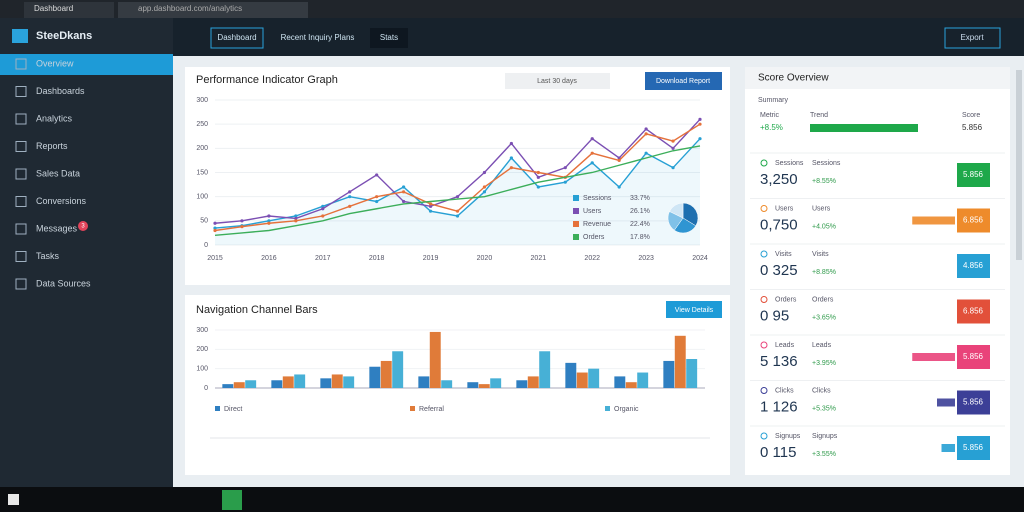 The width and height of the screenshot is (1024, 512). What do you see at coordinates (646, 258) in the screenshot?
I see `x-tick-label: 2023` at bounding box center [646, 258].